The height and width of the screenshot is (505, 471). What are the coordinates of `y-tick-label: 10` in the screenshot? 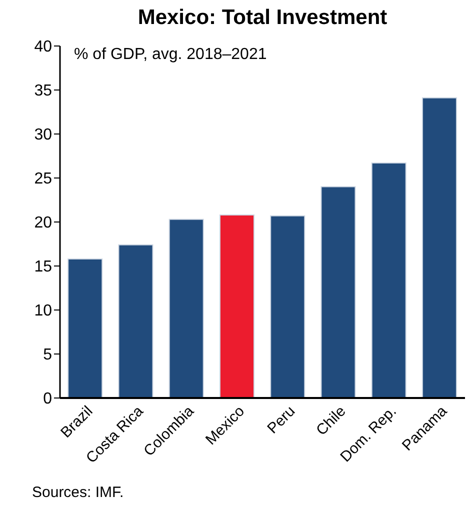 It's located at (43, 311).